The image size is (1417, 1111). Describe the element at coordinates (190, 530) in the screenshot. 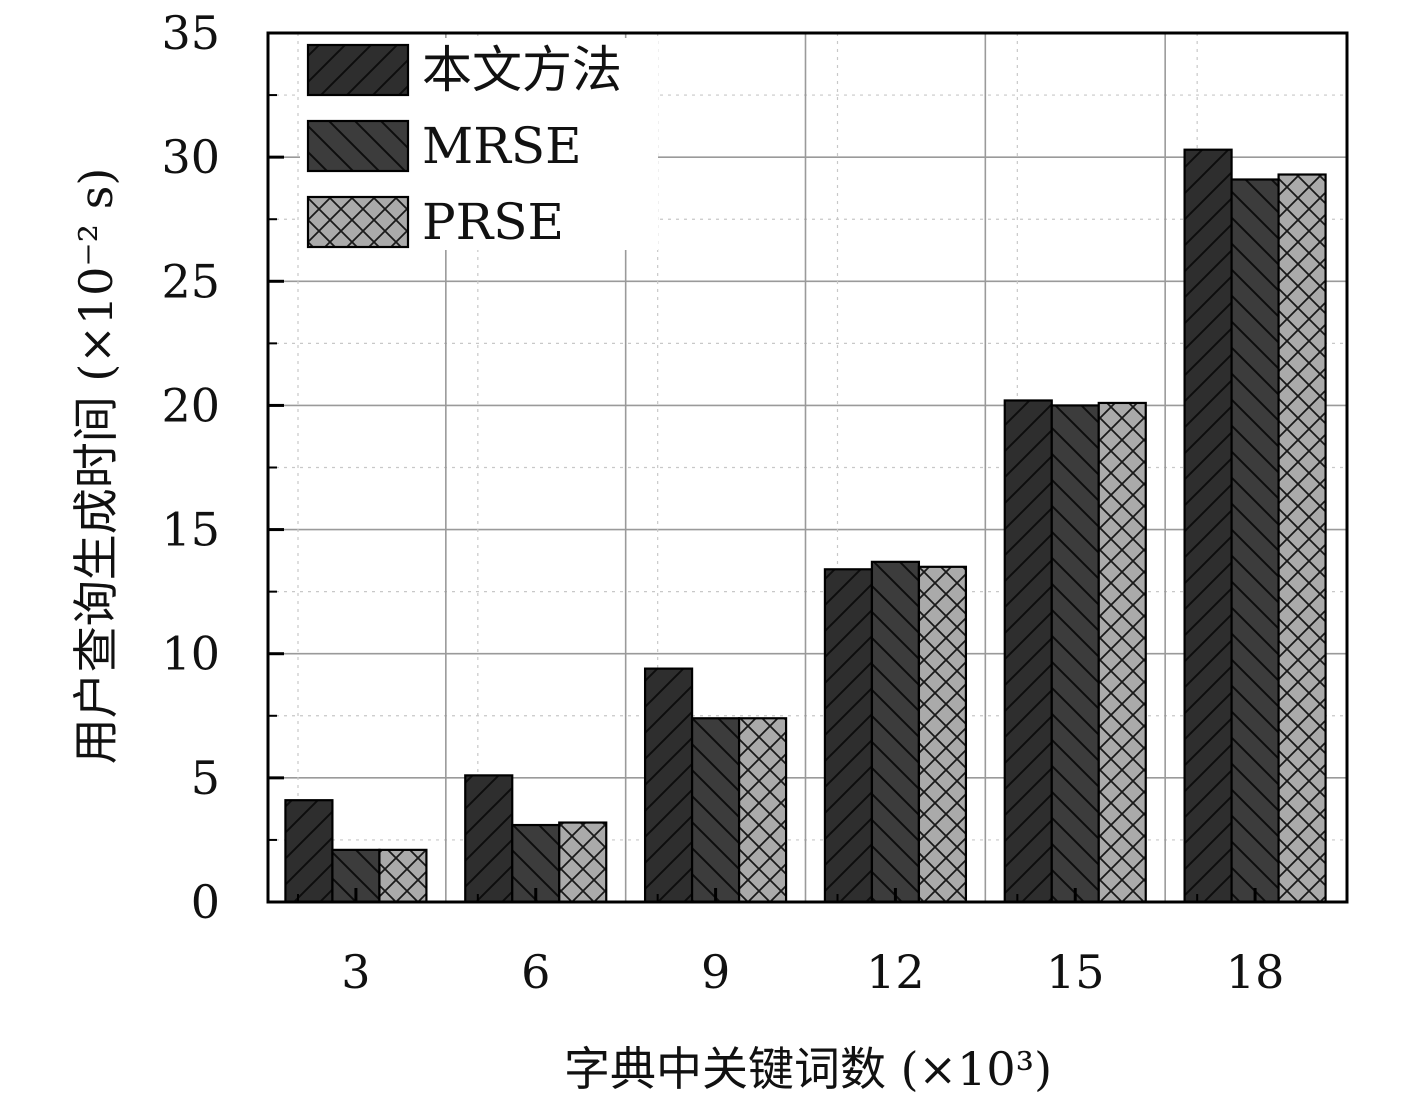

I see `y-tick-label: 15` at that location.